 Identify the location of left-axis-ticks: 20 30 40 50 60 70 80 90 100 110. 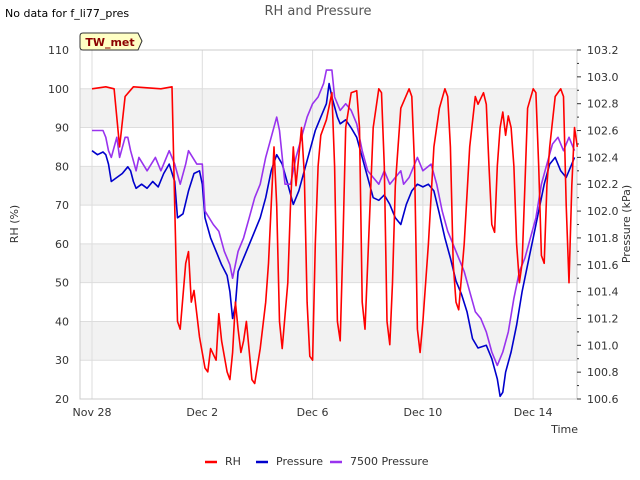
(58, 225).